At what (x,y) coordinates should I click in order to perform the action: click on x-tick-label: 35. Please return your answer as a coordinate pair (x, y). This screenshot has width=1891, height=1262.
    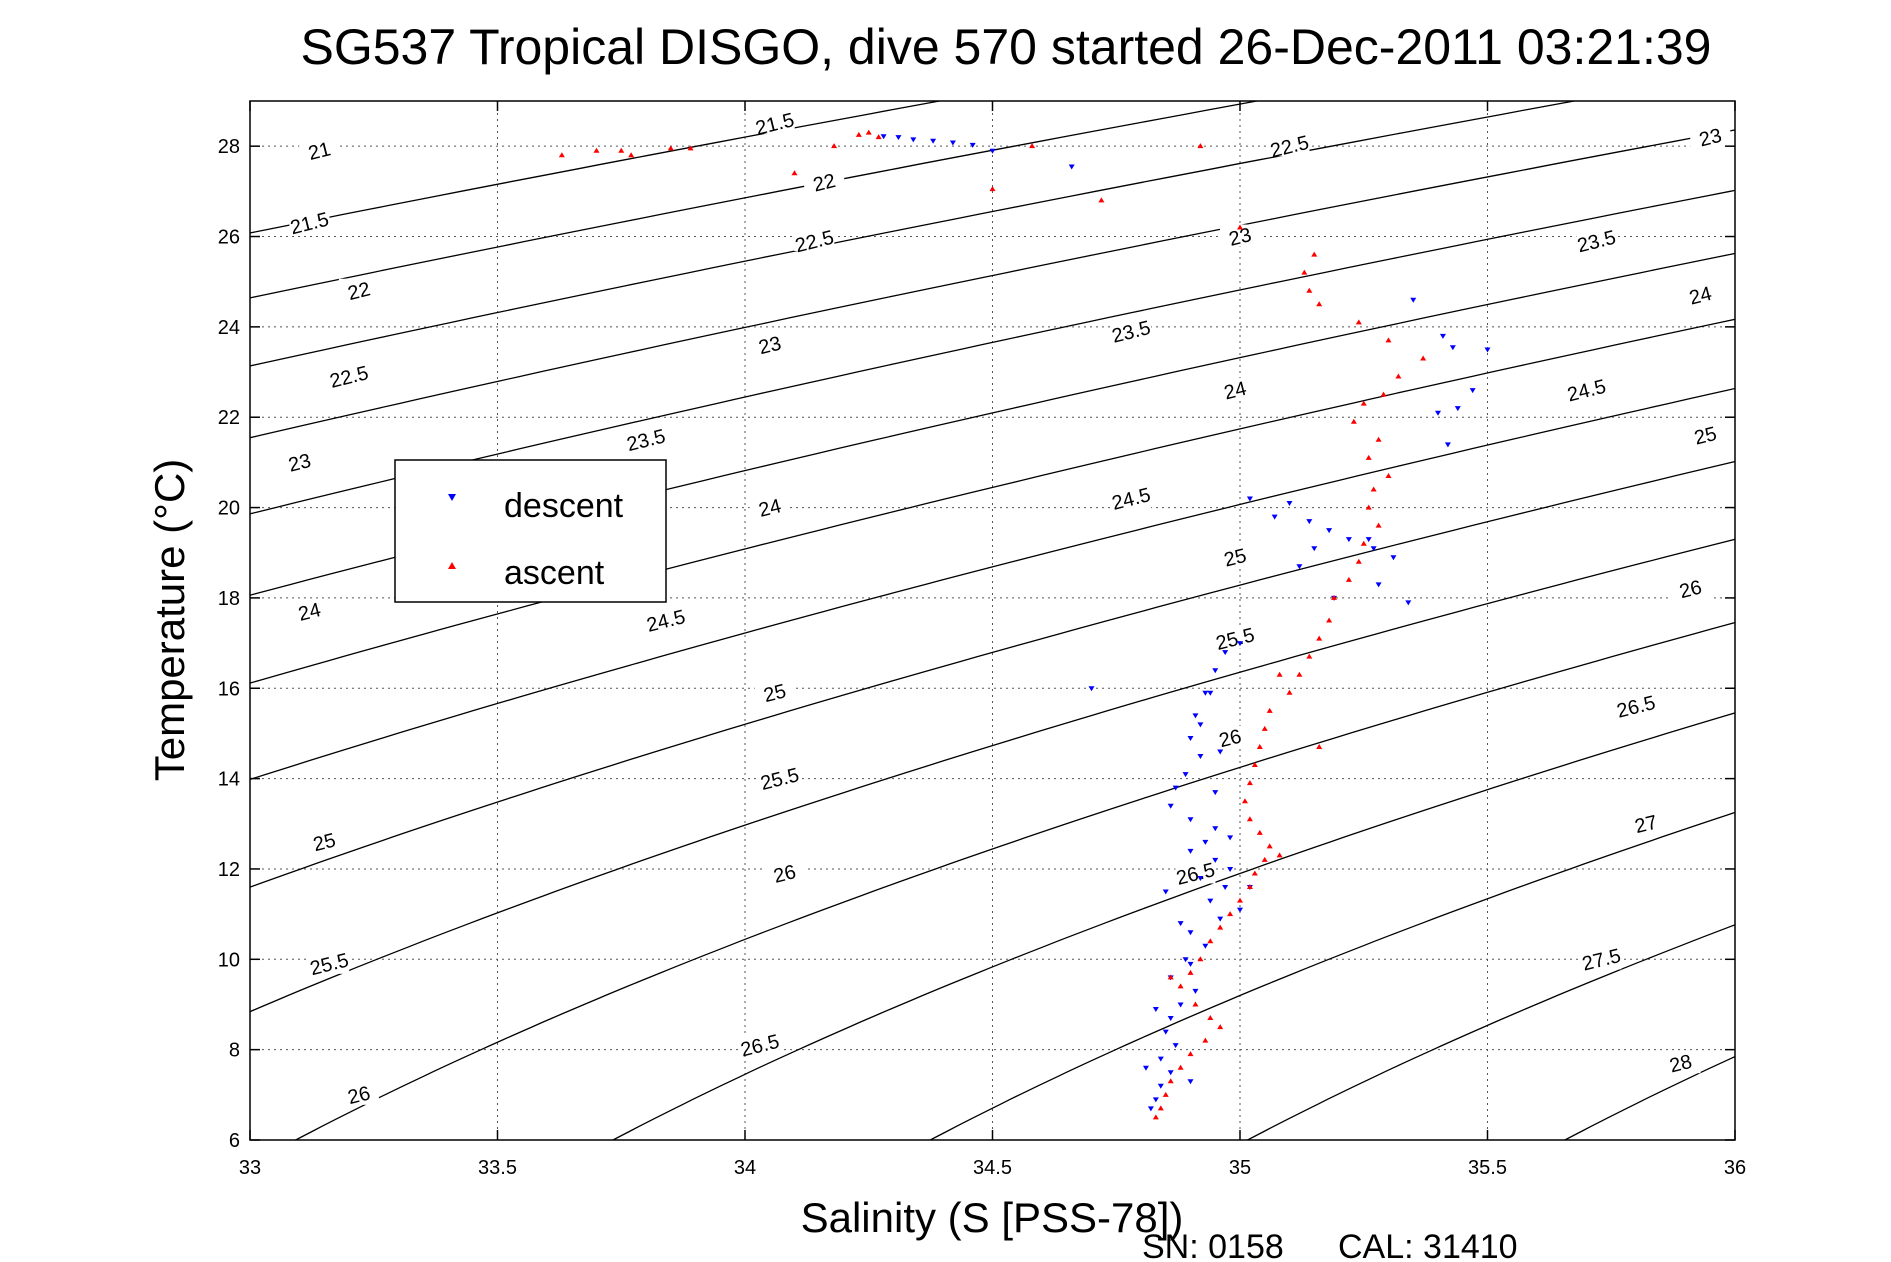
    Looking at the image, I should click on (1240, 1168).